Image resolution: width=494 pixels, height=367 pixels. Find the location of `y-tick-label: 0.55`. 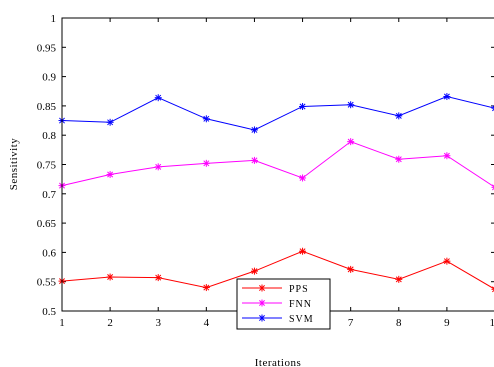

y-tick-label: 0.55 is located at coordinates (47, 283).